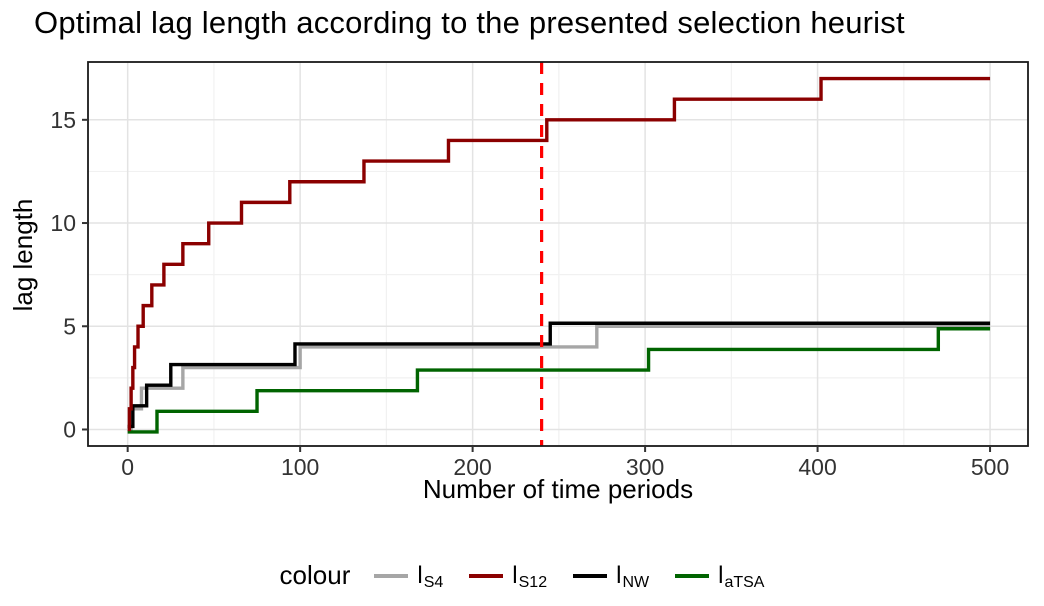  I want to click on series-line-l_S4, so click(559, 378).